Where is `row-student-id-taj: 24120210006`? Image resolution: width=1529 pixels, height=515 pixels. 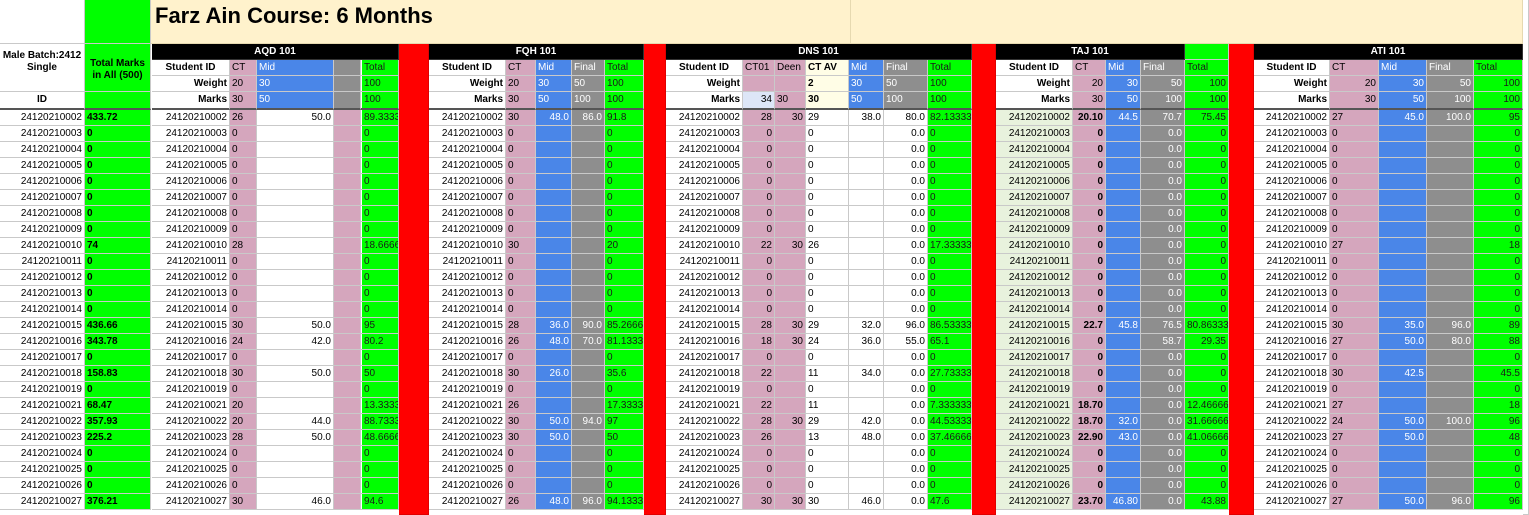
row-student-id-taj: 24120210006 is located at coordinates (1034, 182).